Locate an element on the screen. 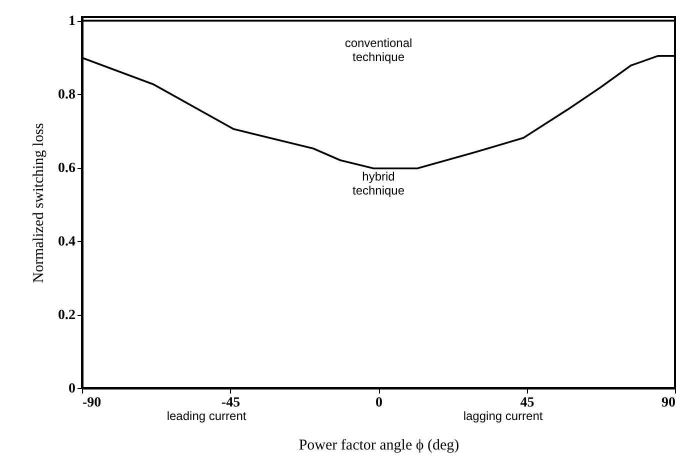 Image resolution: width=681 pixels, height=461 pixels. y-tick-label: 0.8 is located at coordinates (67, 95).